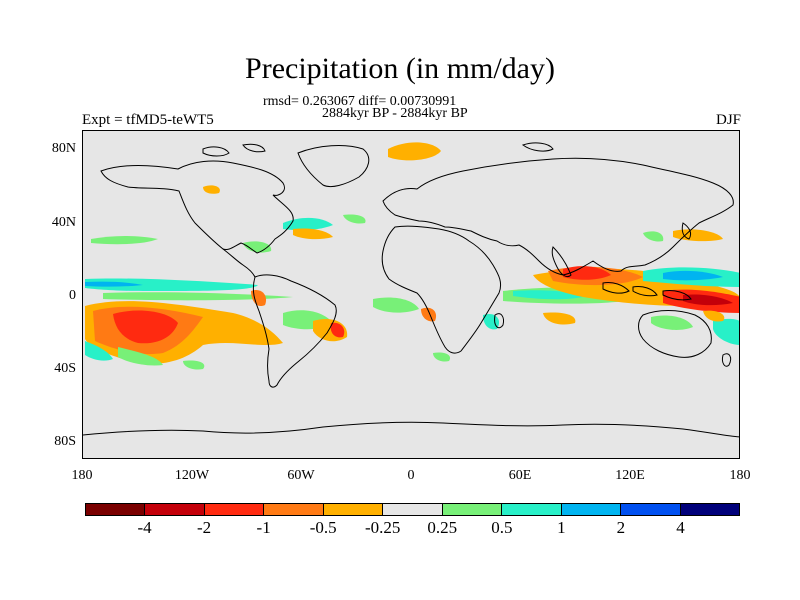 The width and height of the screenshot is (800, 600). I want to click on anomaly-arctic-patch, so click(211, 189).